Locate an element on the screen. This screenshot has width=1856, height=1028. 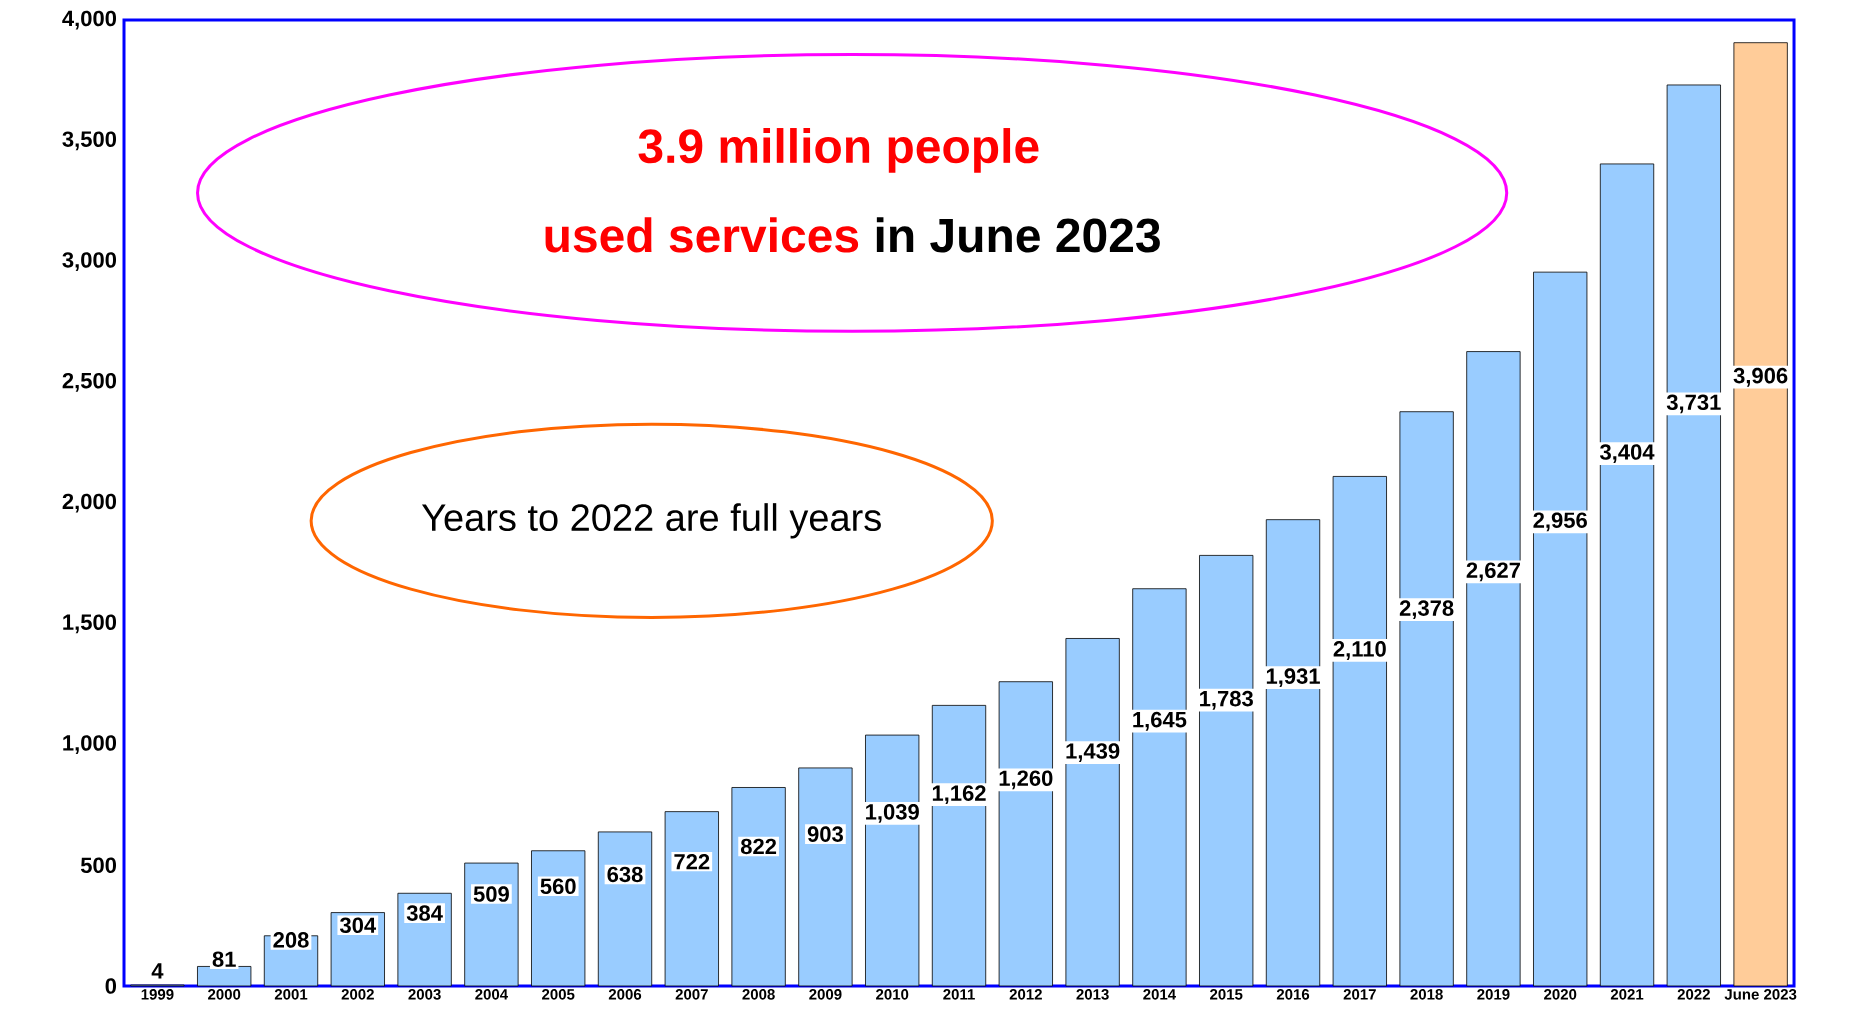
x-tick-label: 2002 is located at coordinates (357, 994).